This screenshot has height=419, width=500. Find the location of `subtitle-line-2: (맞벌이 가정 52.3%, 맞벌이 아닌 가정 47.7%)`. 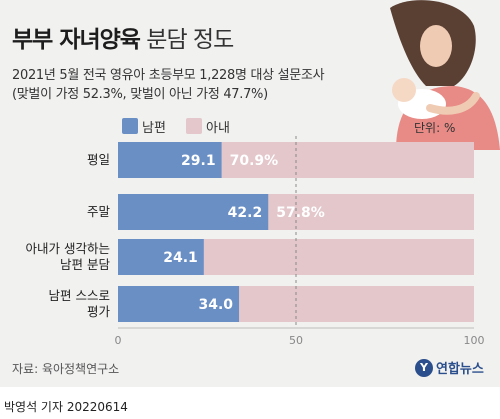

subtitle-line-2: (맞벌이 가정 52.3%, 맞벌이 아닌 가정 47.7%) is located at coordinates (140, 94).